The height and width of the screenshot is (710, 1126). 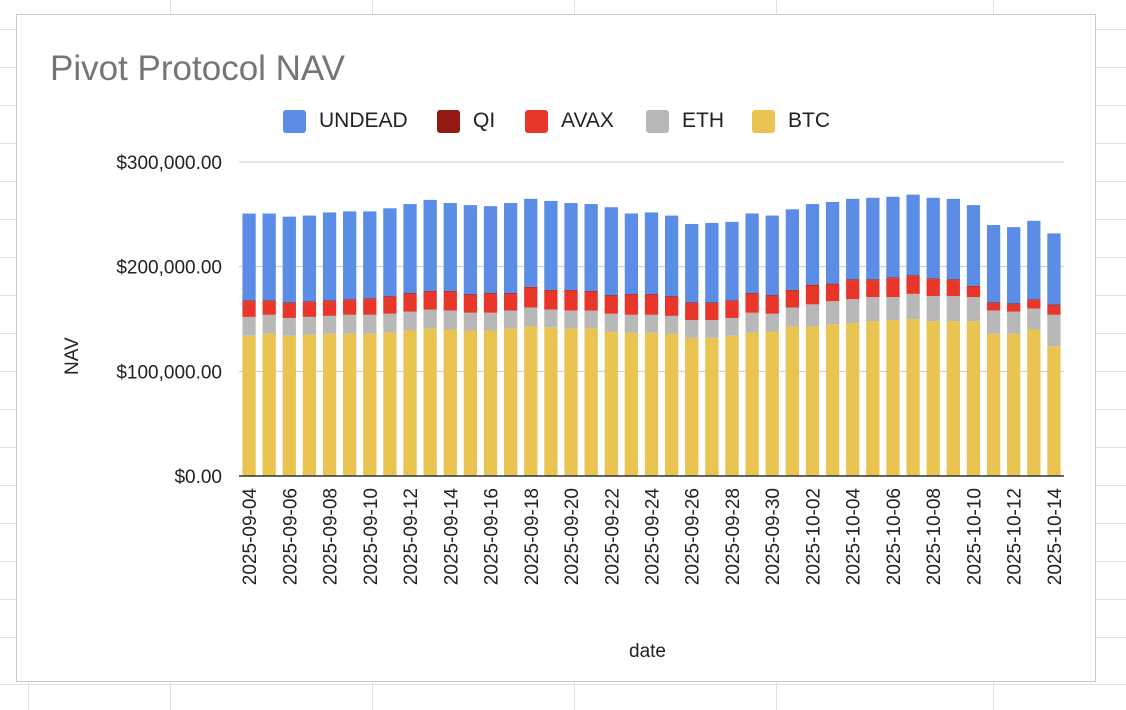 What do you see at coordinates (569, 121) in the screenshot?
I see `legend-item-avax: AVAX` at bounding box center [569, 121].